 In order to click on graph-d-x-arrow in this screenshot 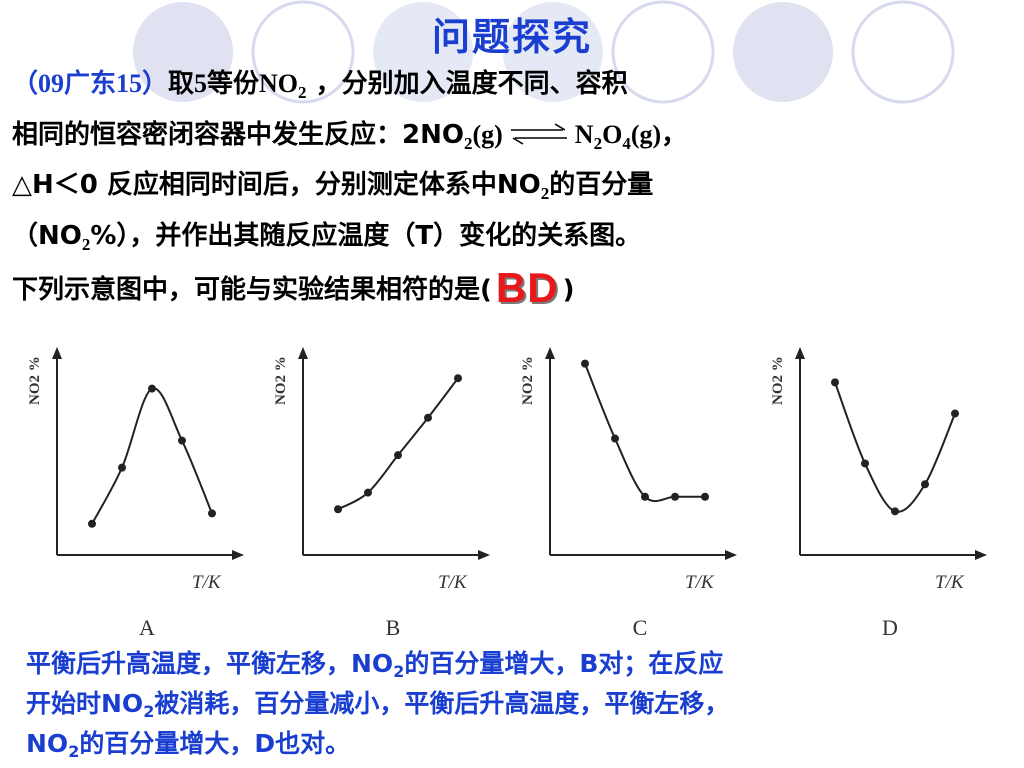, I will do `click(981, 555)`.